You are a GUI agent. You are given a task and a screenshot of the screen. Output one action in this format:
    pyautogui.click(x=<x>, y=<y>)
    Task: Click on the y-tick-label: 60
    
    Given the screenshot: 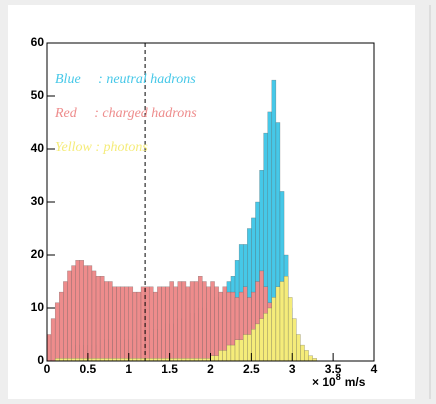 What is the action you would take?
    pyautogui.click(x=38, y=42)
    